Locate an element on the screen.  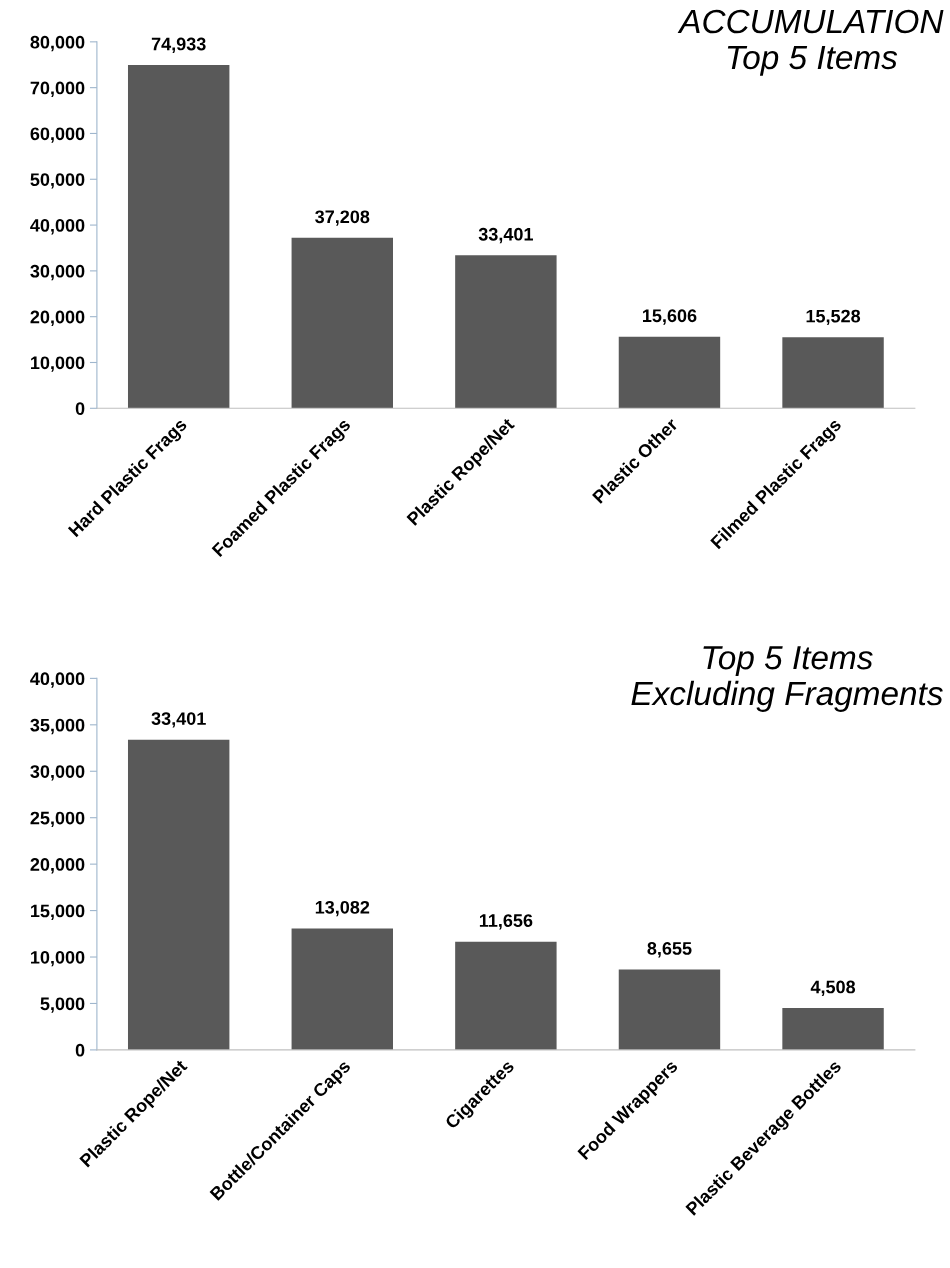
y-tick-label: 80,000 is located at coordinates (57, 43).